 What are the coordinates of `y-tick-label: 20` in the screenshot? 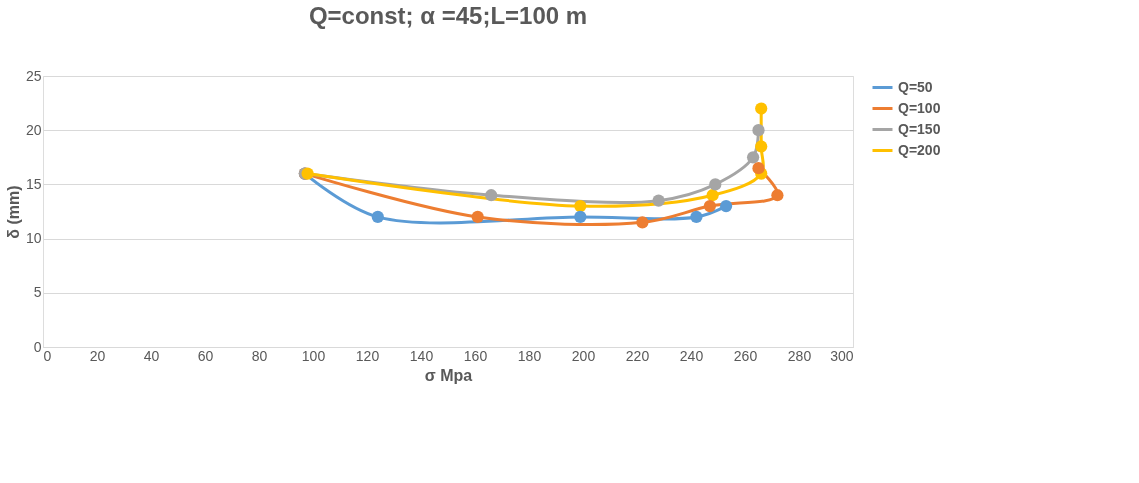 It's located at (33, 129).